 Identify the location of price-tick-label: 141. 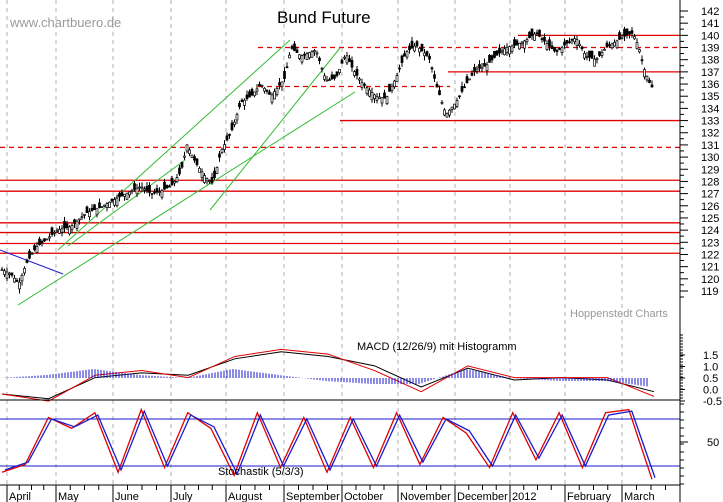
(710, 24).